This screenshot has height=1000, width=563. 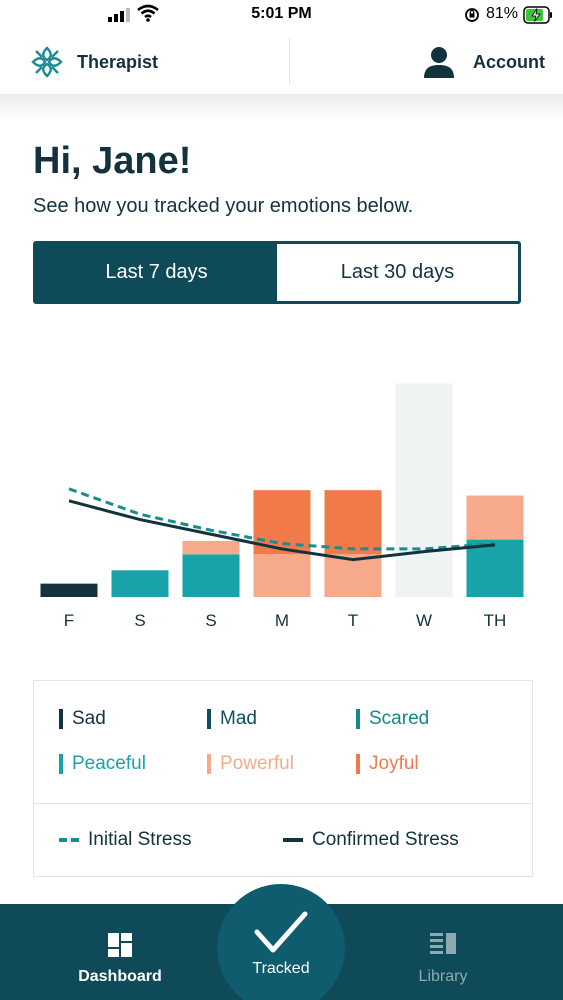 I want to click on checkmark-icon, so click(x=281, y=932).